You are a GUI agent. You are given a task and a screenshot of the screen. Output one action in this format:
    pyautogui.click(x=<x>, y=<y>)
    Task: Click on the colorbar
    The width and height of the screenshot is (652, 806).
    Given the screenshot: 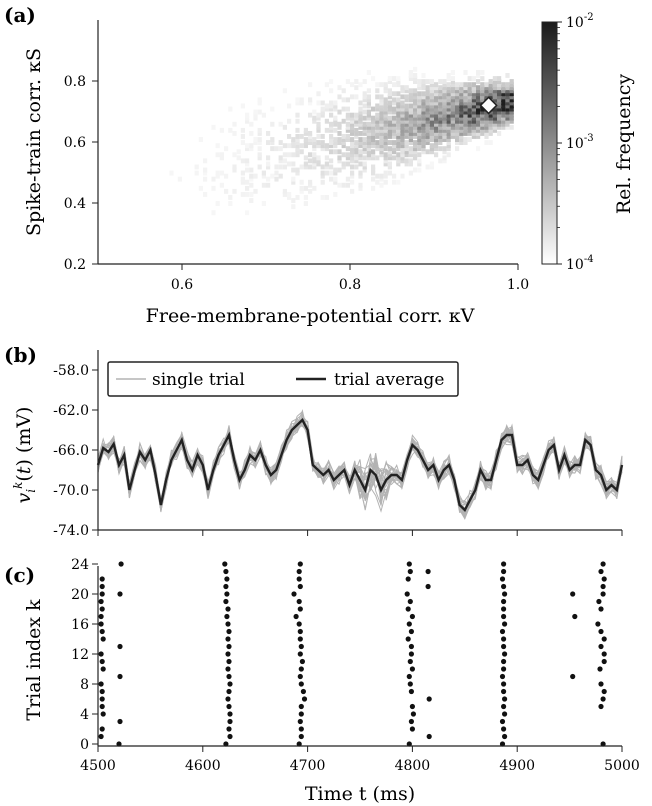 What is the action you would take?
    pyautogui.click(x=549, y=143)
    